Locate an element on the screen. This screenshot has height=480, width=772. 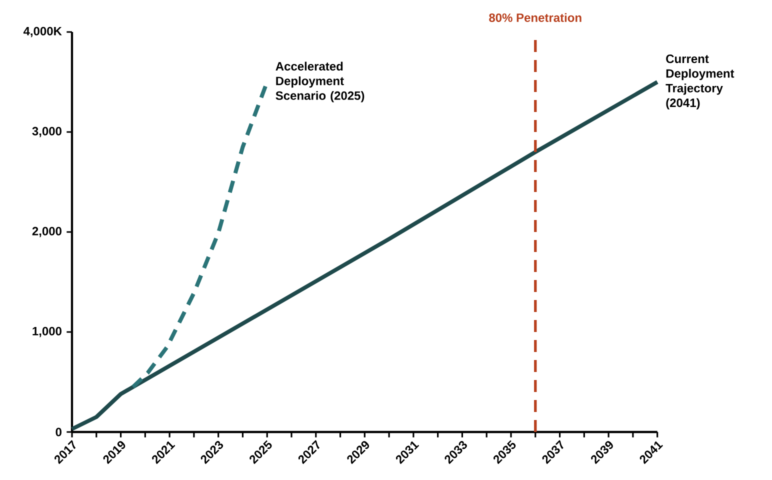
series-label: Current Deployment Trajectory (2041) is located at coordinates (700, 82).